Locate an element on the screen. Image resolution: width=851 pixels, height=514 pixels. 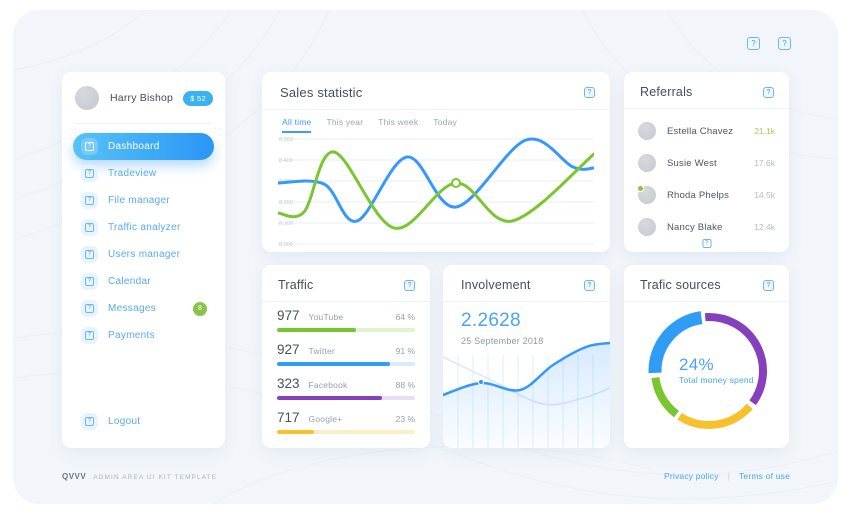
sidebar-item-tradeview: ? Tradeview is located at coordinates (143, 173).